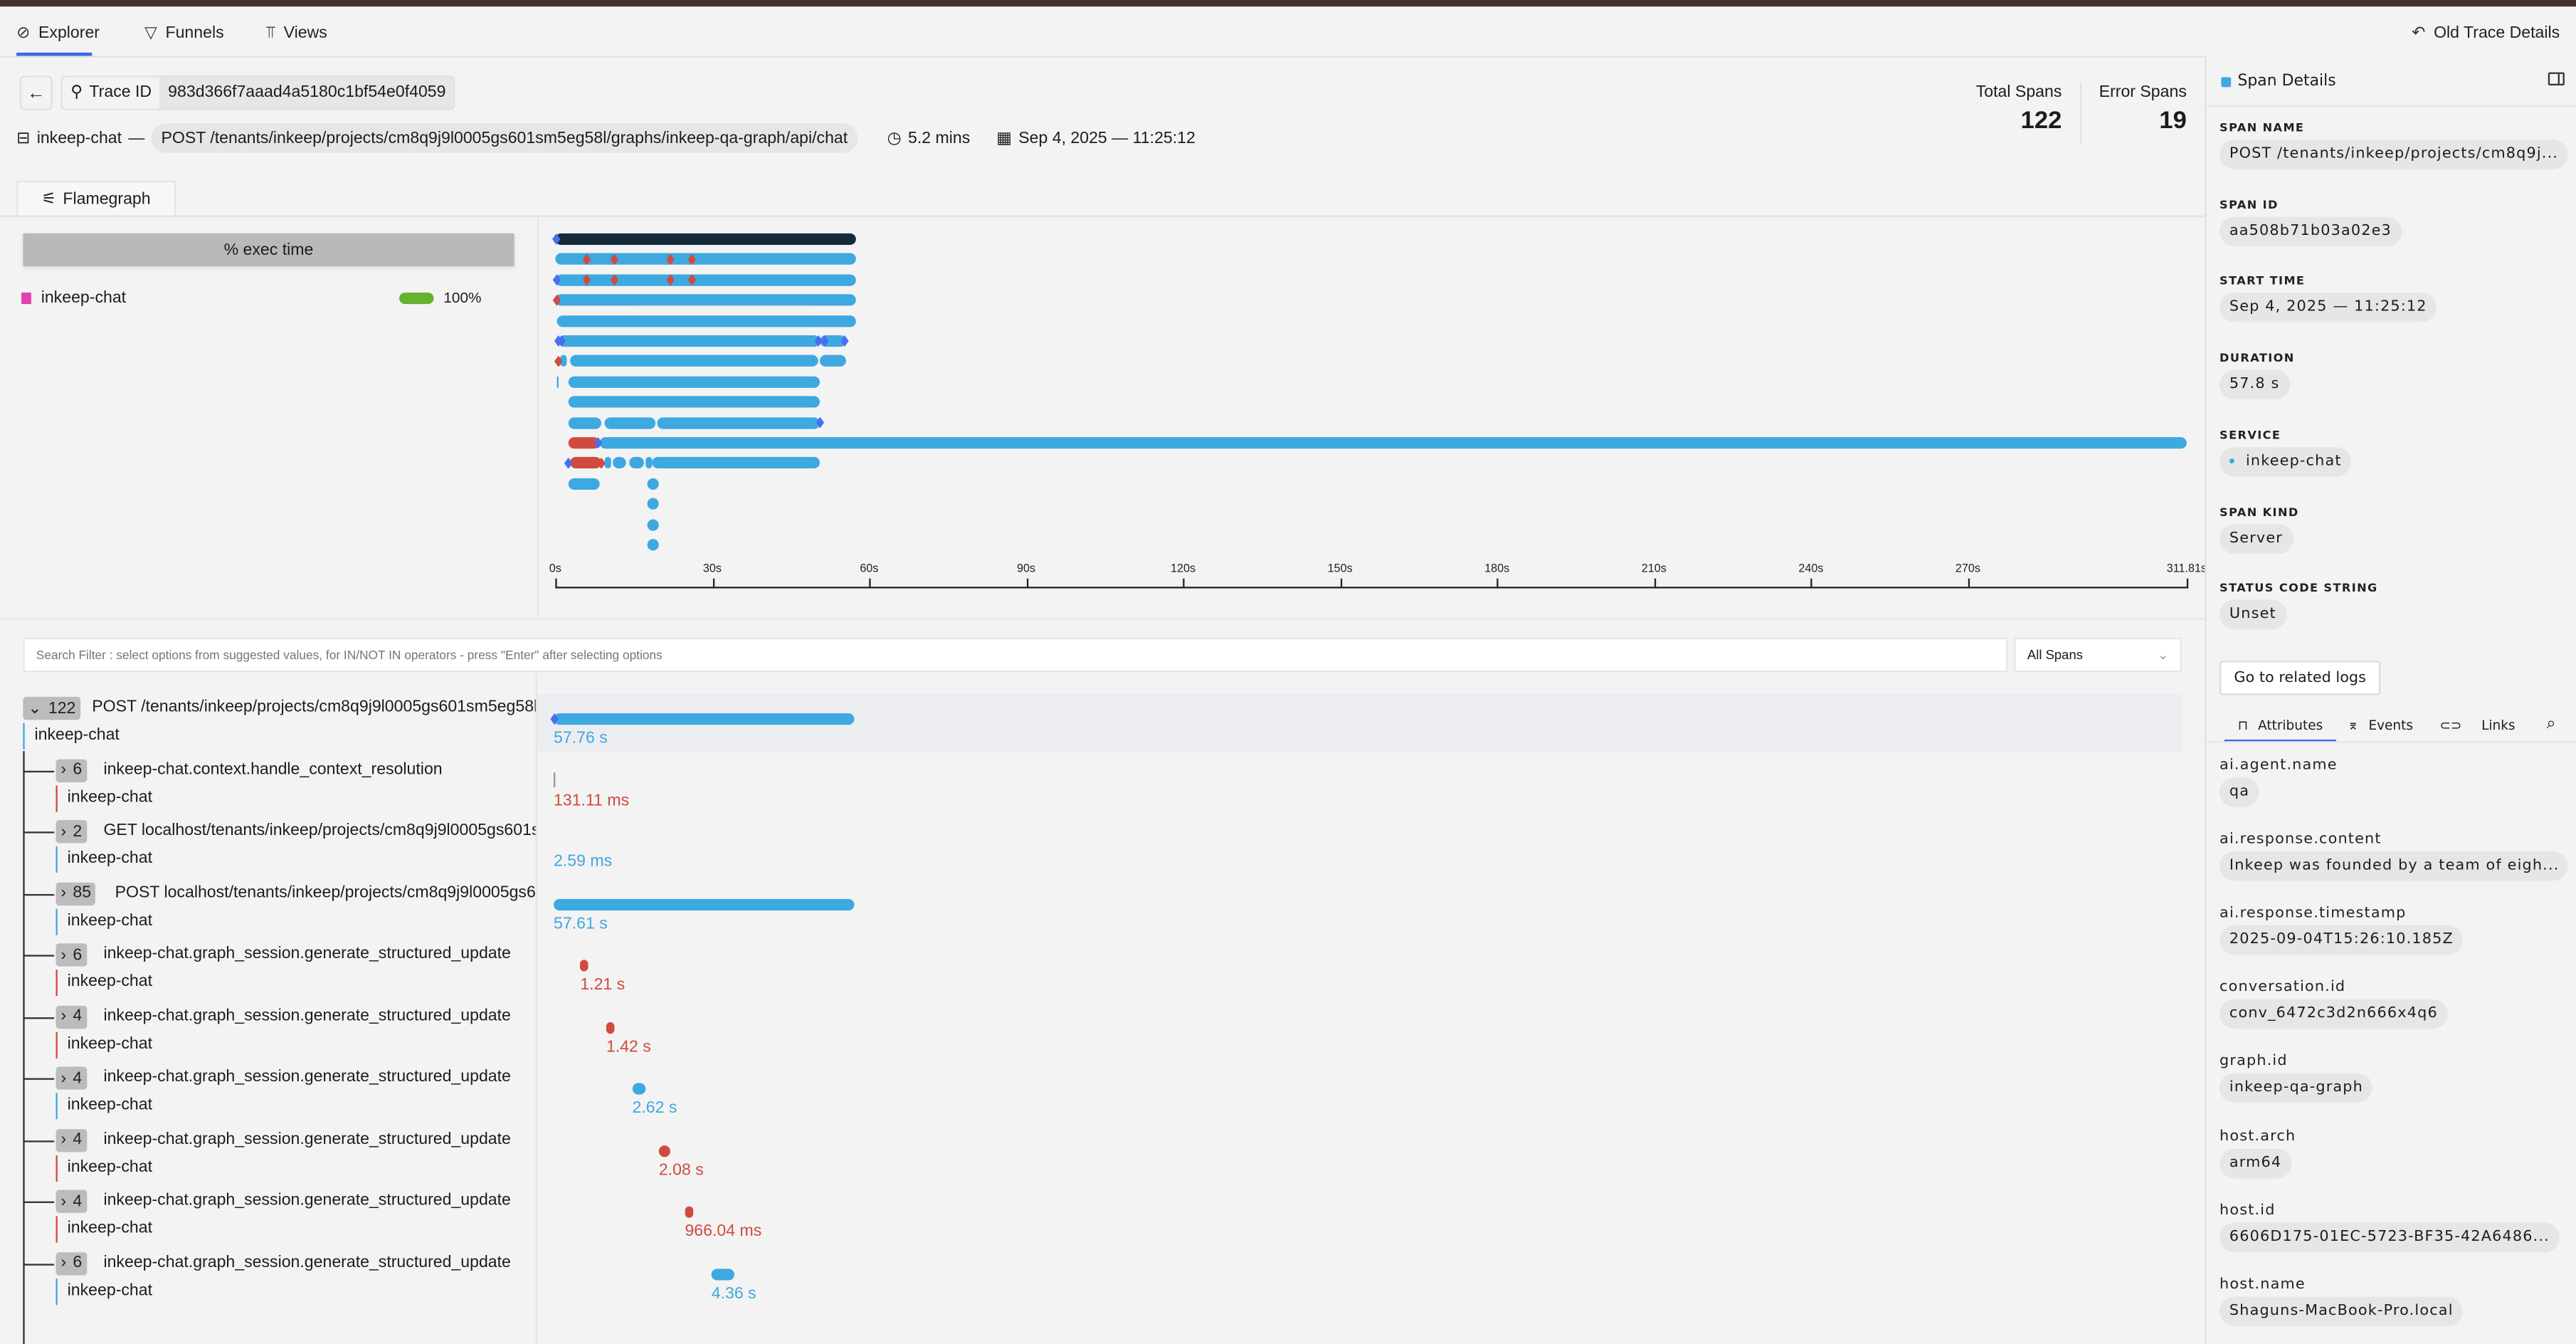  I want to click on service-legend-item: inkeep-chat 100%, so click(259, 299).